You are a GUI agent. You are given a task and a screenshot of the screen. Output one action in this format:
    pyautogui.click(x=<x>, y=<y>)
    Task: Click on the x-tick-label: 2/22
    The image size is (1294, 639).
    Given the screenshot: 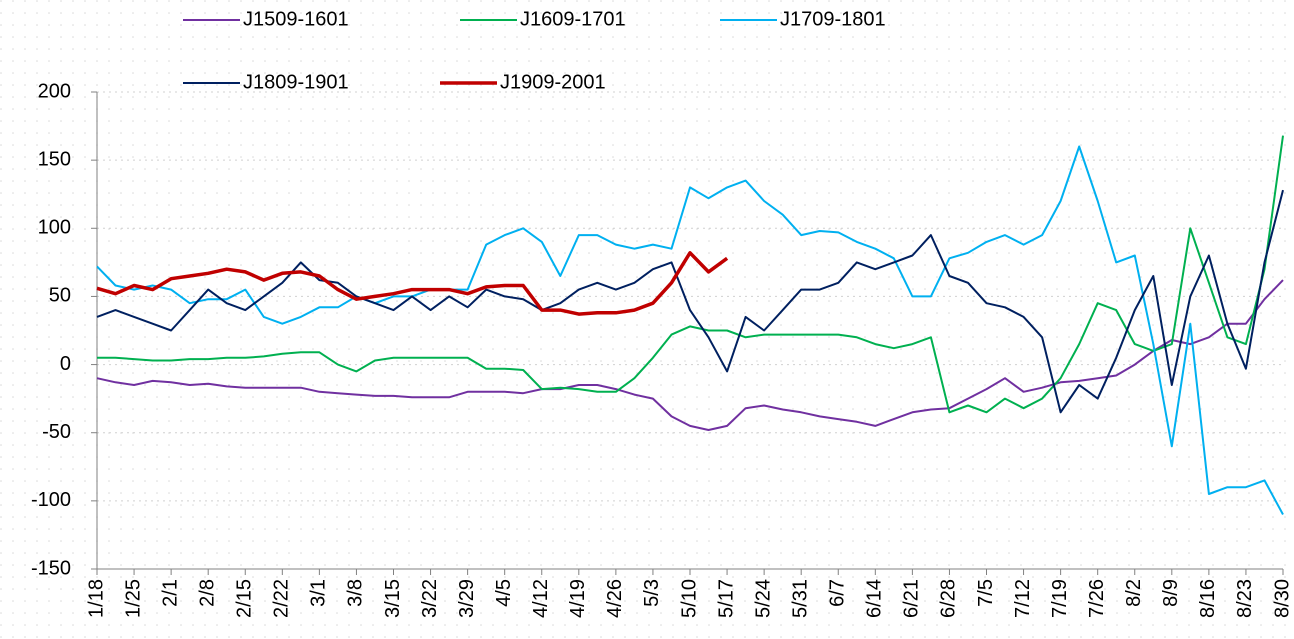 What is the action you would take?
    pyautogui.click(x=282, y=598)
    